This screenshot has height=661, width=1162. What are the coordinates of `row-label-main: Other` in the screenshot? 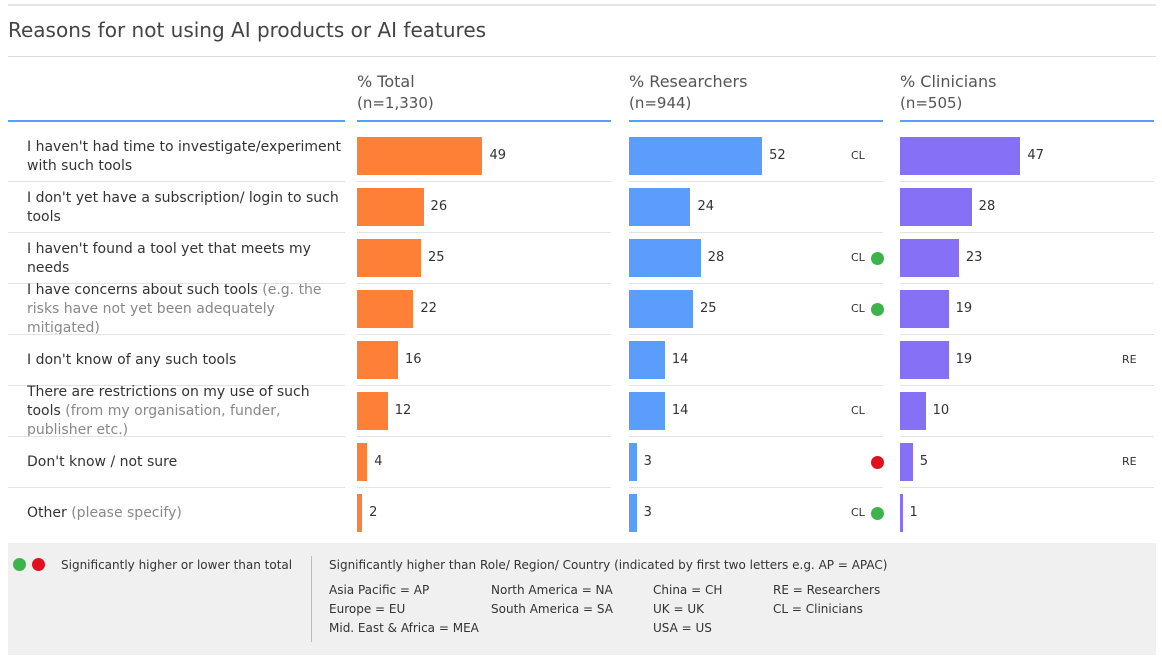 It's located at (47, 513).